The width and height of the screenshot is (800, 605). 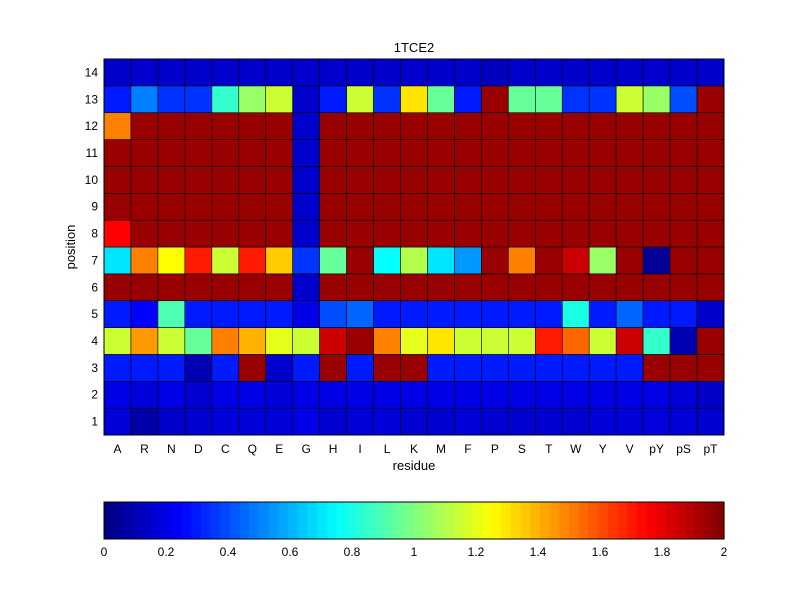 I want to click on x-tick-label: V, so click(x=630, y=449).